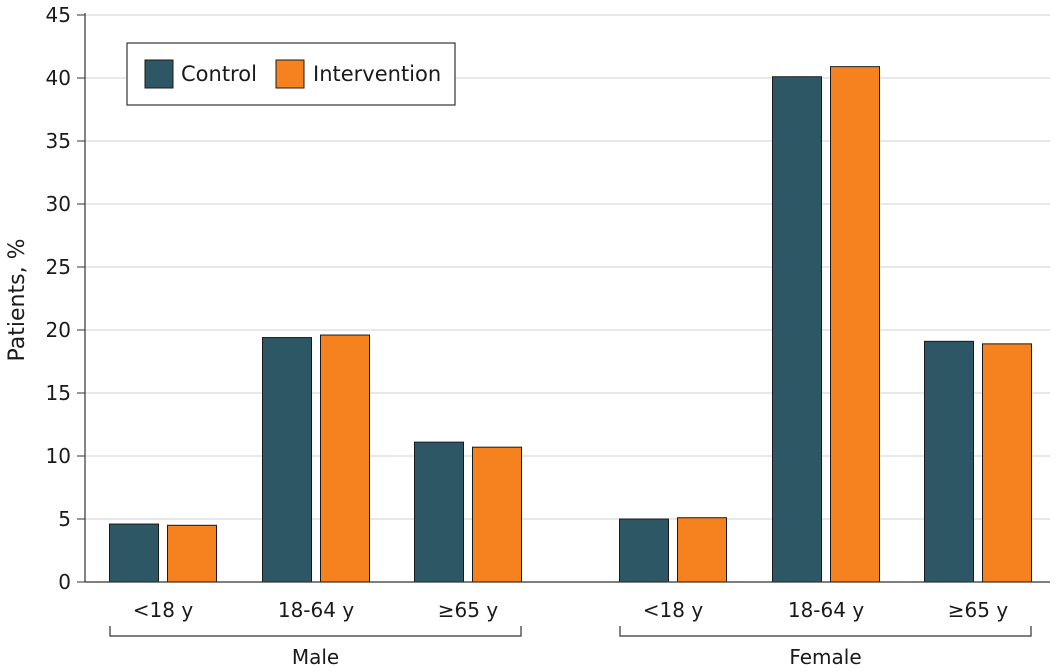  I want to click on y-tick-label: 45, so click(58, 15).